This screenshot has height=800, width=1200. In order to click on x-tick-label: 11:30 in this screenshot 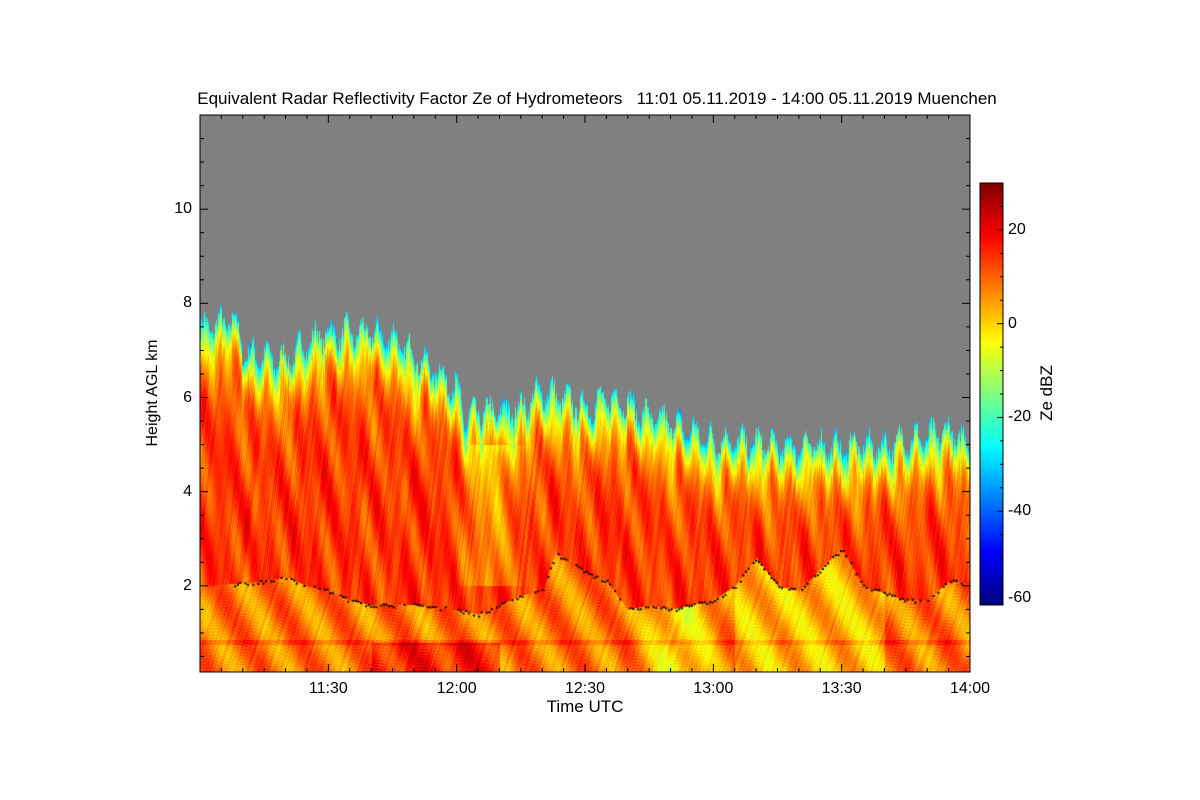, I will do `click(328, 688)`.